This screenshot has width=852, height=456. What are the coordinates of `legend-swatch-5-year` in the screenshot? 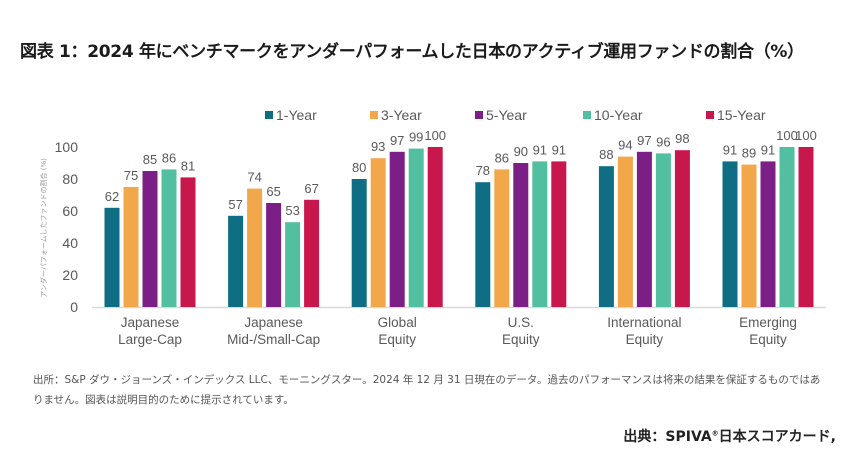 It's located at (479, 115).